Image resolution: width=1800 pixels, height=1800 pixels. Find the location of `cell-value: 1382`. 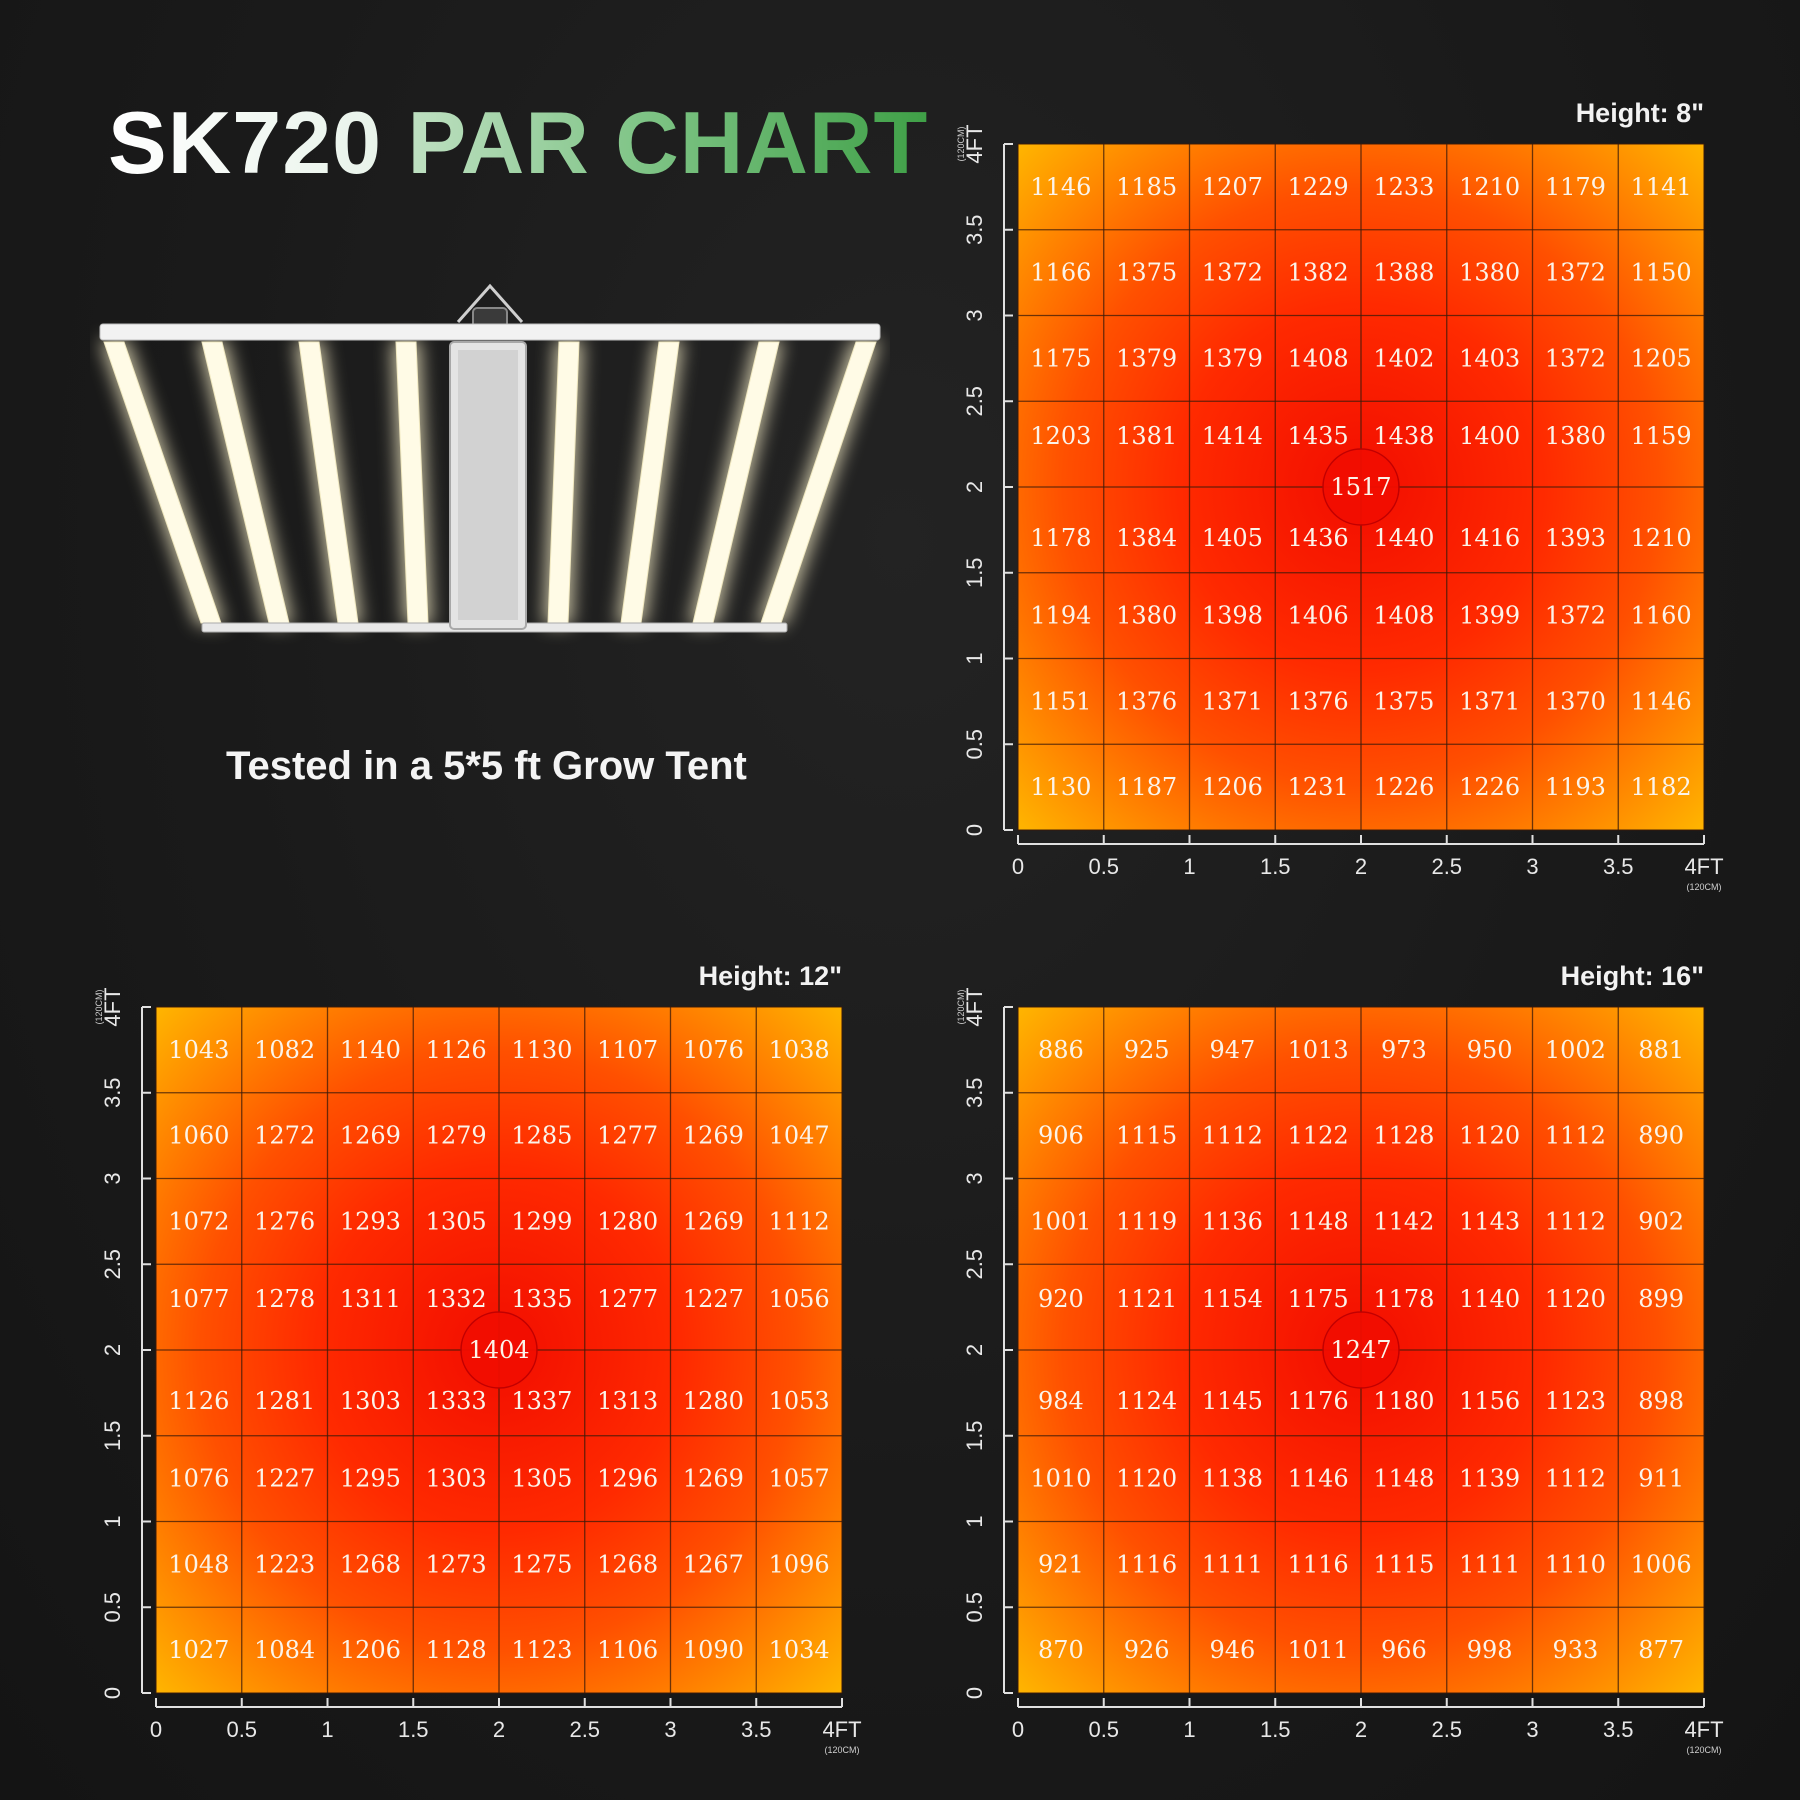

cell-value: 1382 is located at coordinates (1318, 273).